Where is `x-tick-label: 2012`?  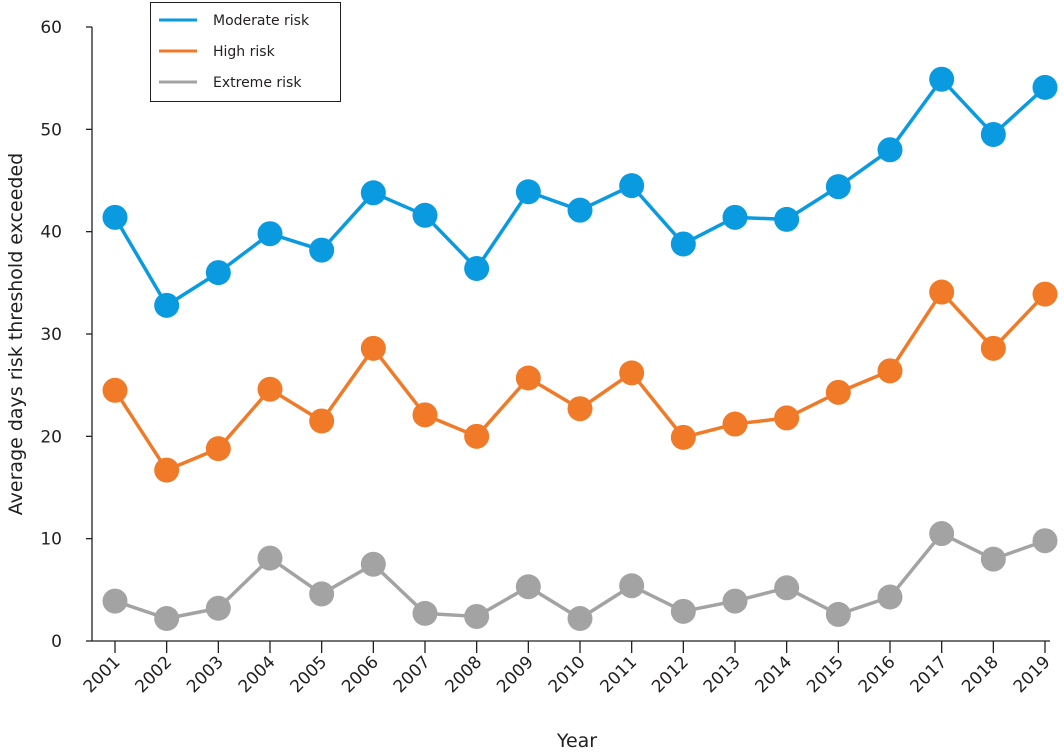
x-tick-label: 2012 is located at coordinates (670, 674).